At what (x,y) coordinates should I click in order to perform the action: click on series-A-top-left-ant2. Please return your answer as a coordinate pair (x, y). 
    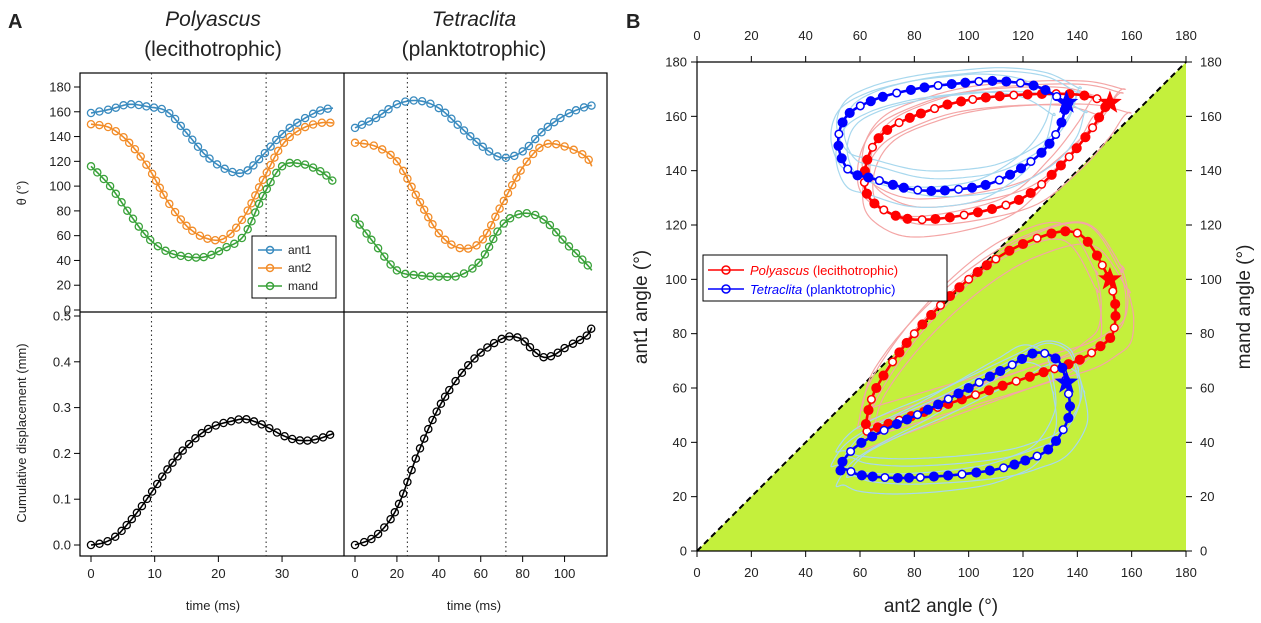
    Looking at the image, I should click on (210, 181).